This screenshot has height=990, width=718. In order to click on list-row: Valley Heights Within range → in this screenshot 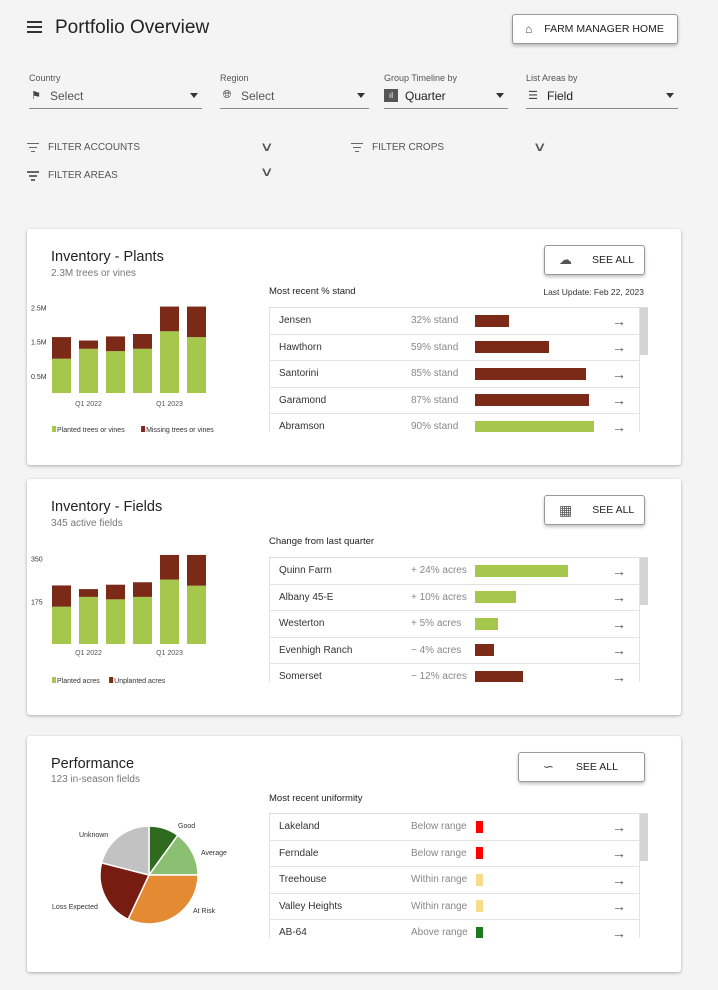, I will do `click(454, 906)`.